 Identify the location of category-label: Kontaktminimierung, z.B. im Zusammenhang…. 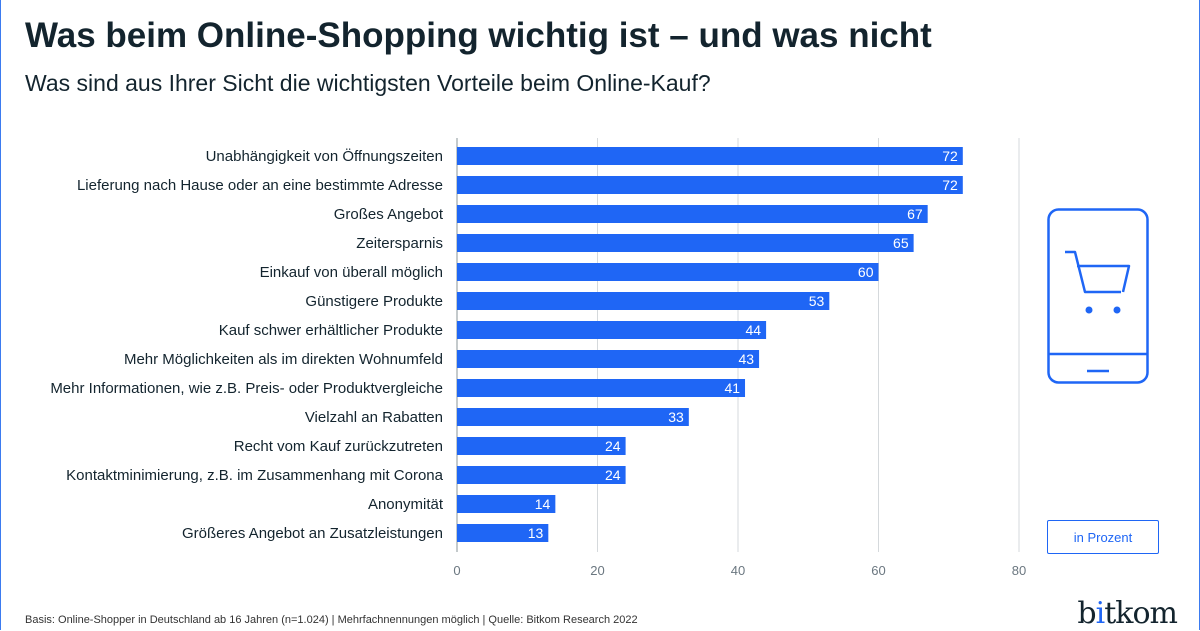
(254, 475).